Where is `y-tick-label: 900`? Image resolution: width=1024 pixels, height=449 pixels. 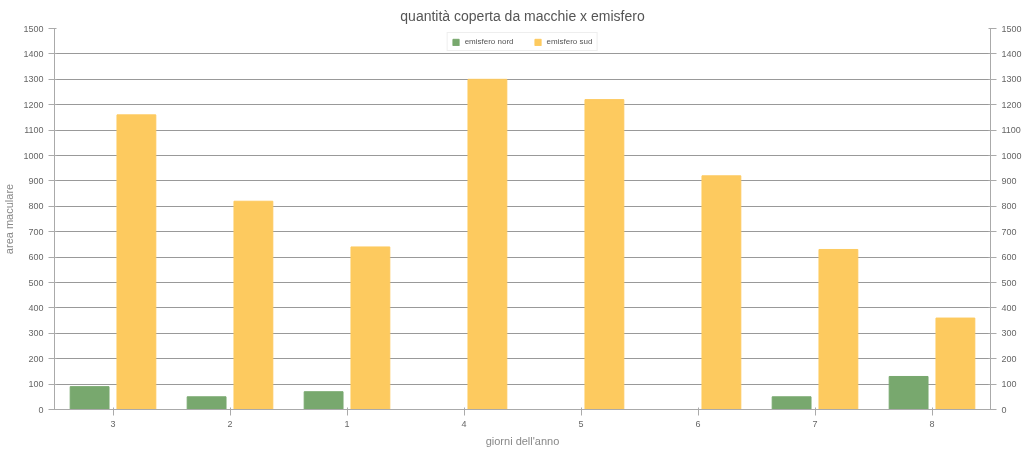 y-tick-label: 900 is located at coordinates (36, 180).